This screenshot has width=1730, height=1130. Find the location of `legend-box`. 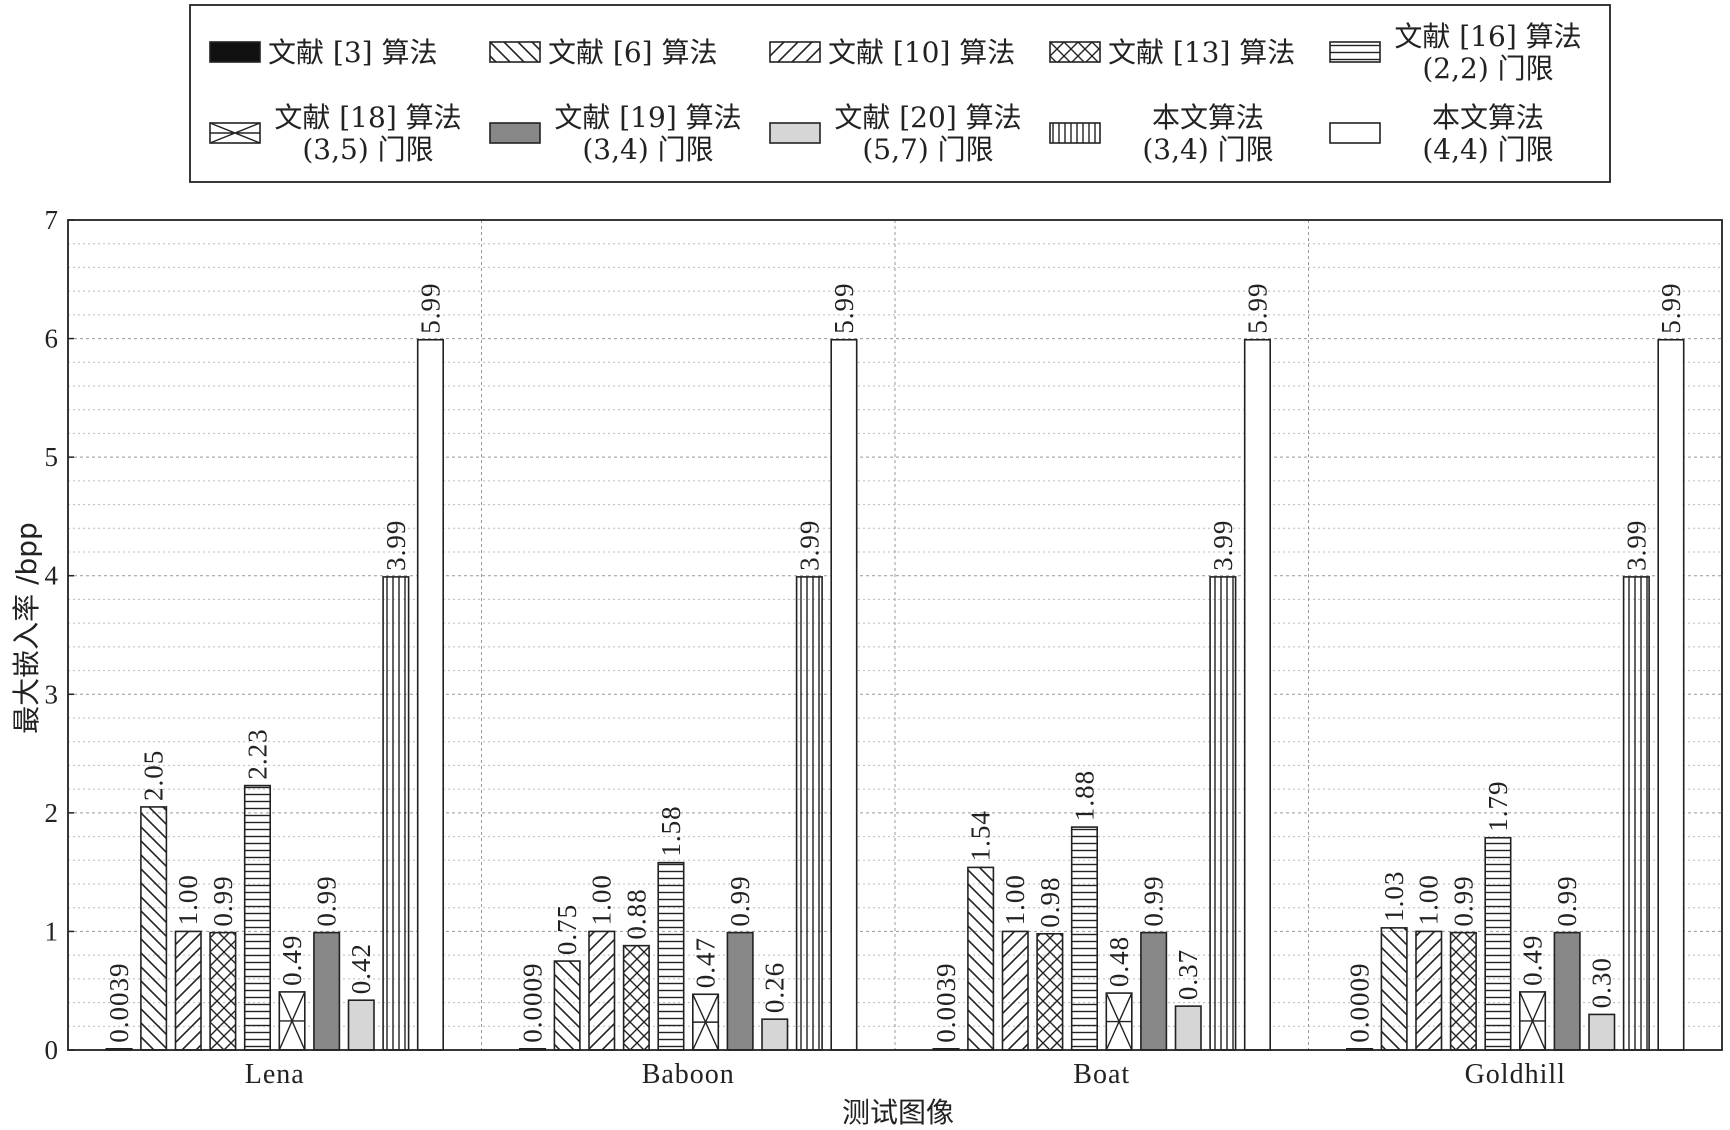

legend-box is located at coordinates (900, 93).